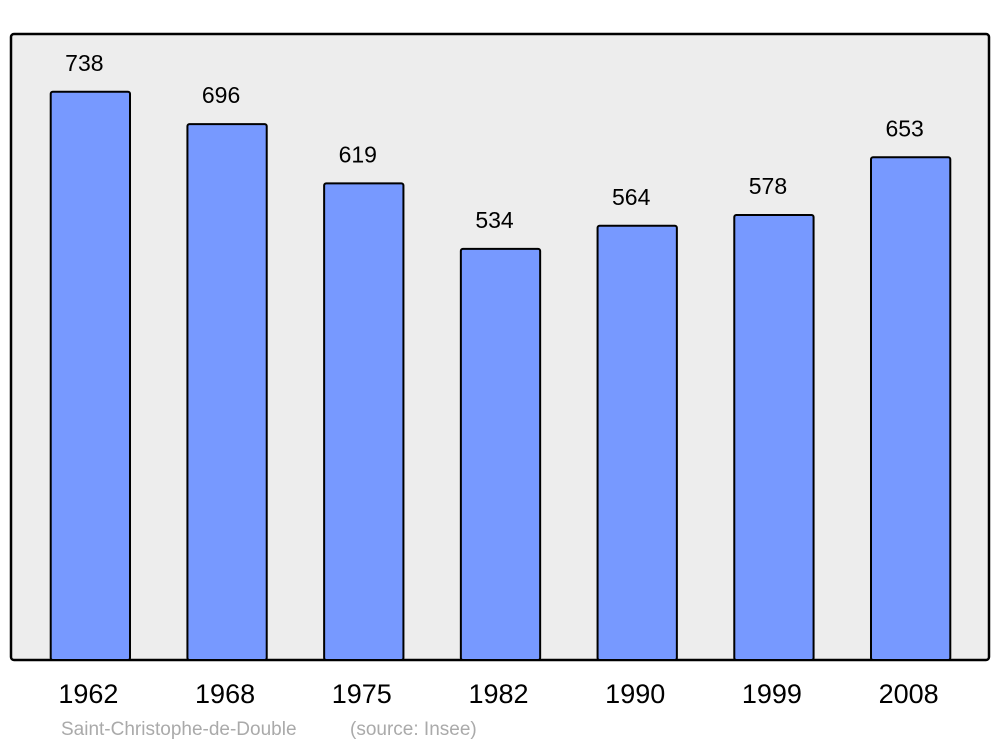 This screenshot has width=1000, height=747. Describe the element at coordinates (179, 729) in the screenshot. I see `caption: Saint-Christophe-de-Double` at that location.